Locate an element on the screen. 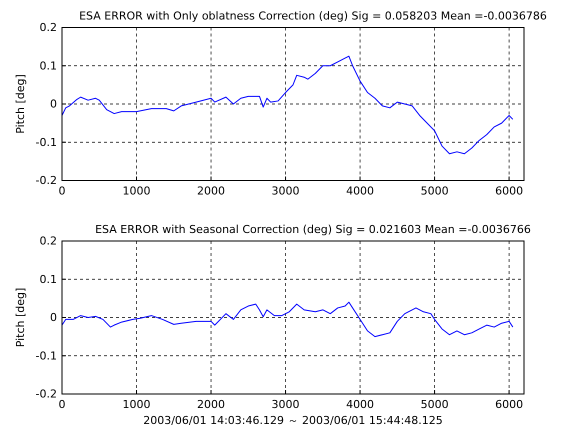 This screenshot has height=438, width=569. line-series is located at coordinates (288, 320).